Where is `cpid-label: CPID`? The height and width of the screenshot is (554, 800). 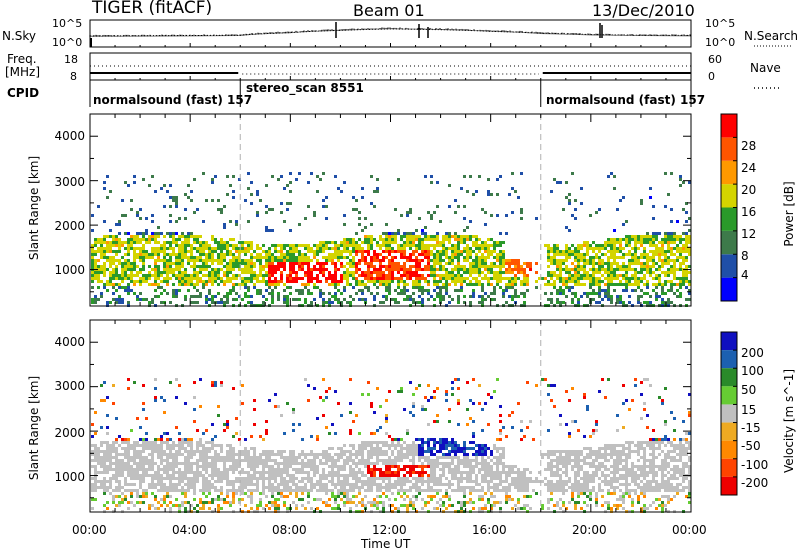
cpid-label: CPID is located at coordinates (23, 93).